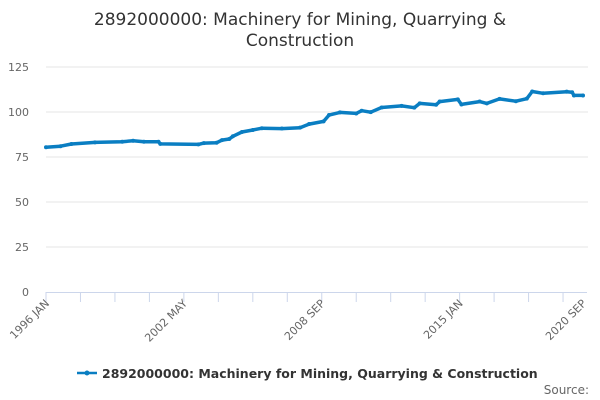 Image resolution: width=600 pixels, height=400 pixels. What do you see at coordinates (166, 321) in the screenshot?
I see `x-tick-label: 2002 MAY` at bounding box center [166, 321].